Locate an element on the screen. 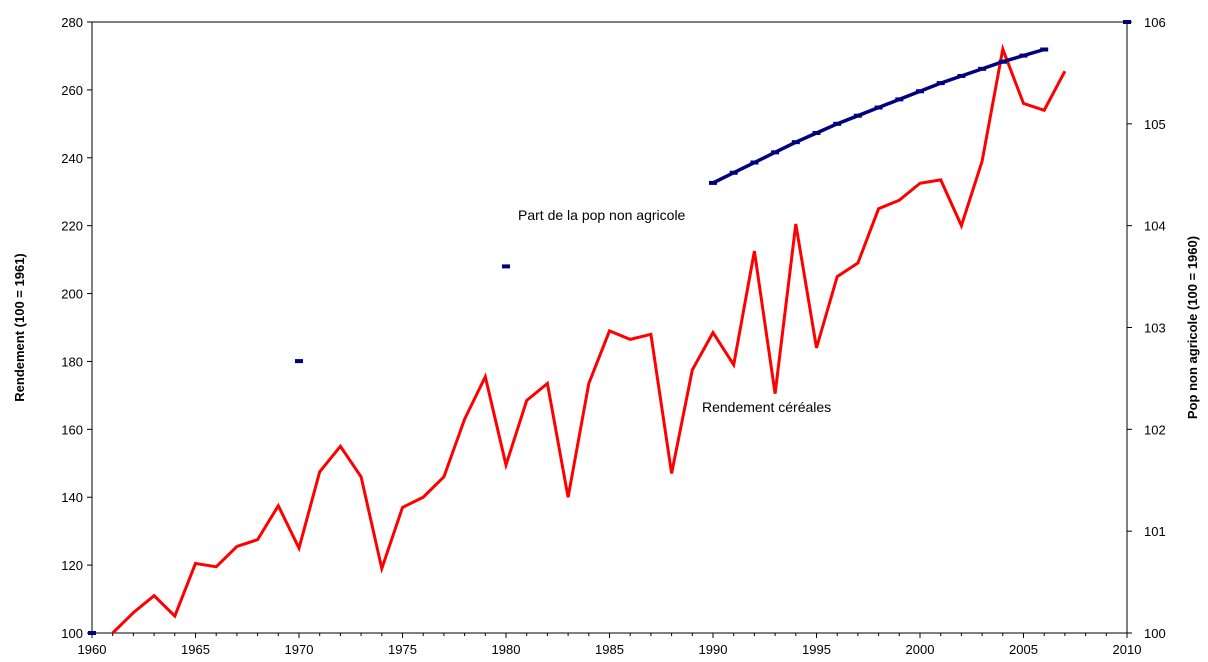 The image size is (1208, 662). y2-tick-label: 105 is located at coordinates (1155, 124).